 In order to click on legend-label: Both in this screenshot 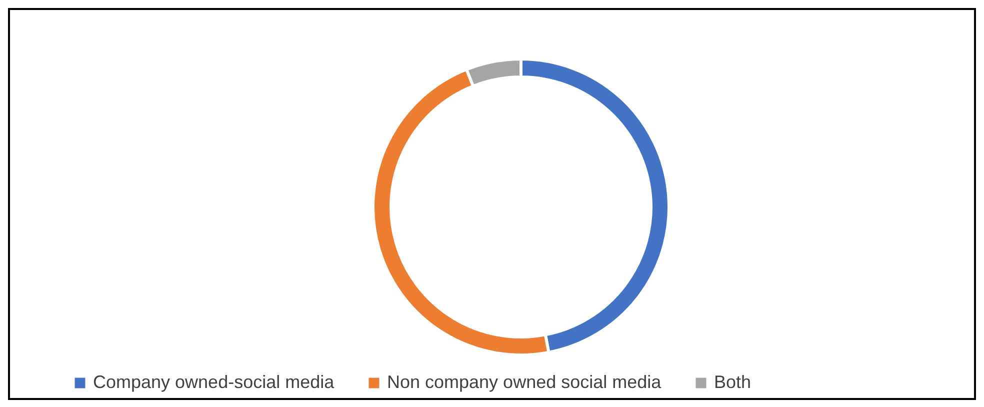, I will do `click(733, 382)`.